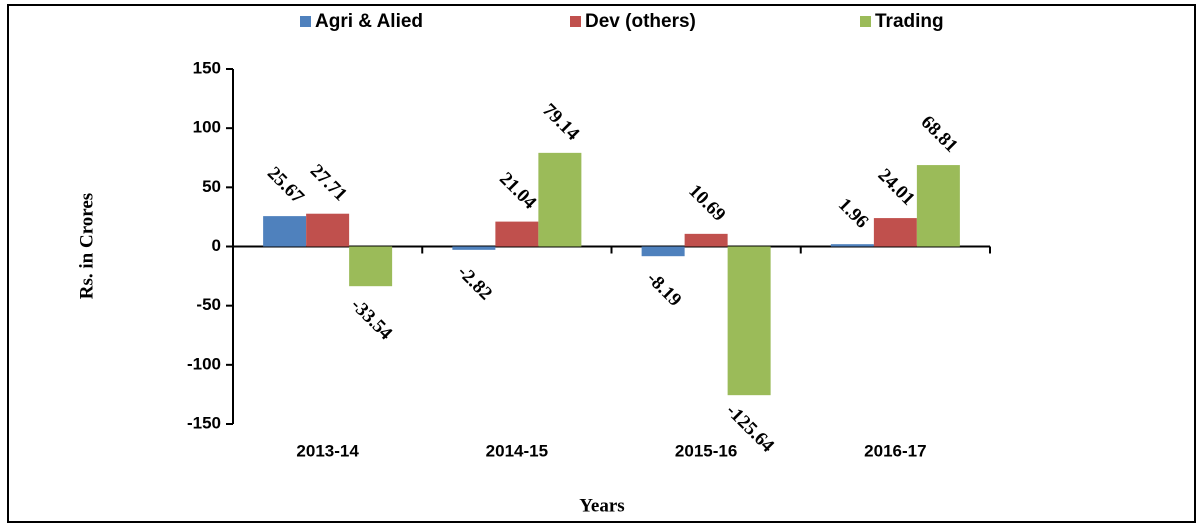 The image size is (1204, 528). What do you see at coordinates (86, 246) in the screenshot?
I see `y-axis-label: Rs. in Crores` at bounding box center [86, 246].